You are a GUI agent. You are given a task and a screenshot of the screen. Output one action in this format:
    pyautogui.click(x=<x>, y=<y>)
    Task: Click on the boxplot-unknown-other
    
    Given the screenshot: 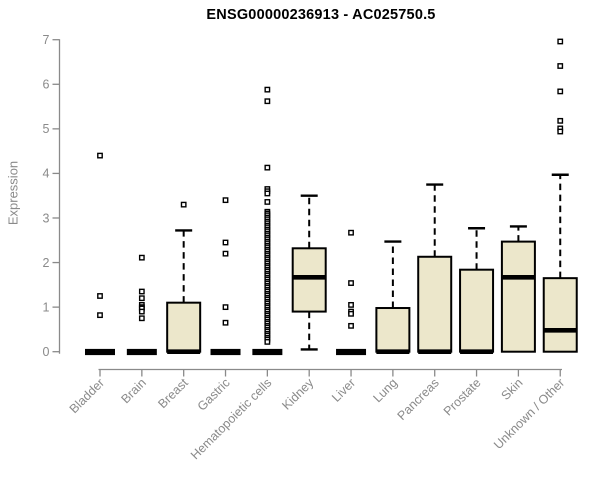 What is the action you would take?
    pyautogui.click(x=560, y=195)
    